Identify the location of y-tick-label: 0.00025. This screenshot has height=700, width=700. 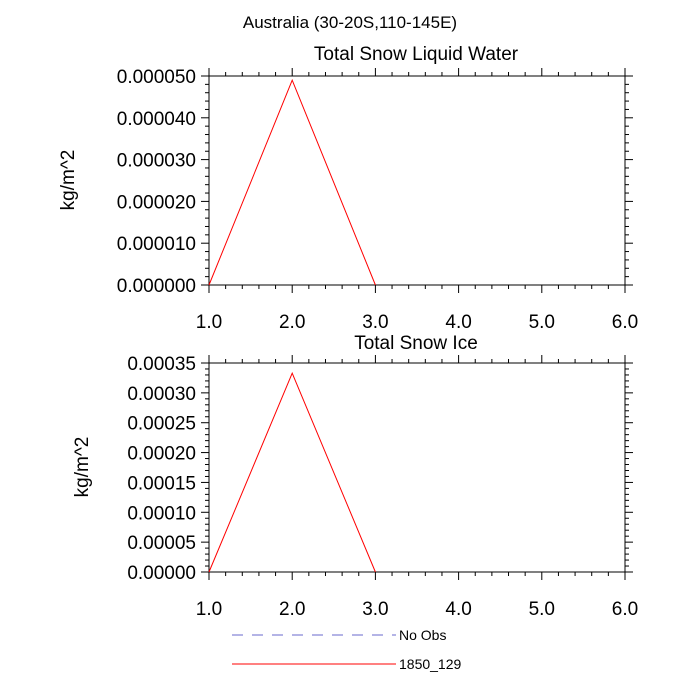
(161, 424).